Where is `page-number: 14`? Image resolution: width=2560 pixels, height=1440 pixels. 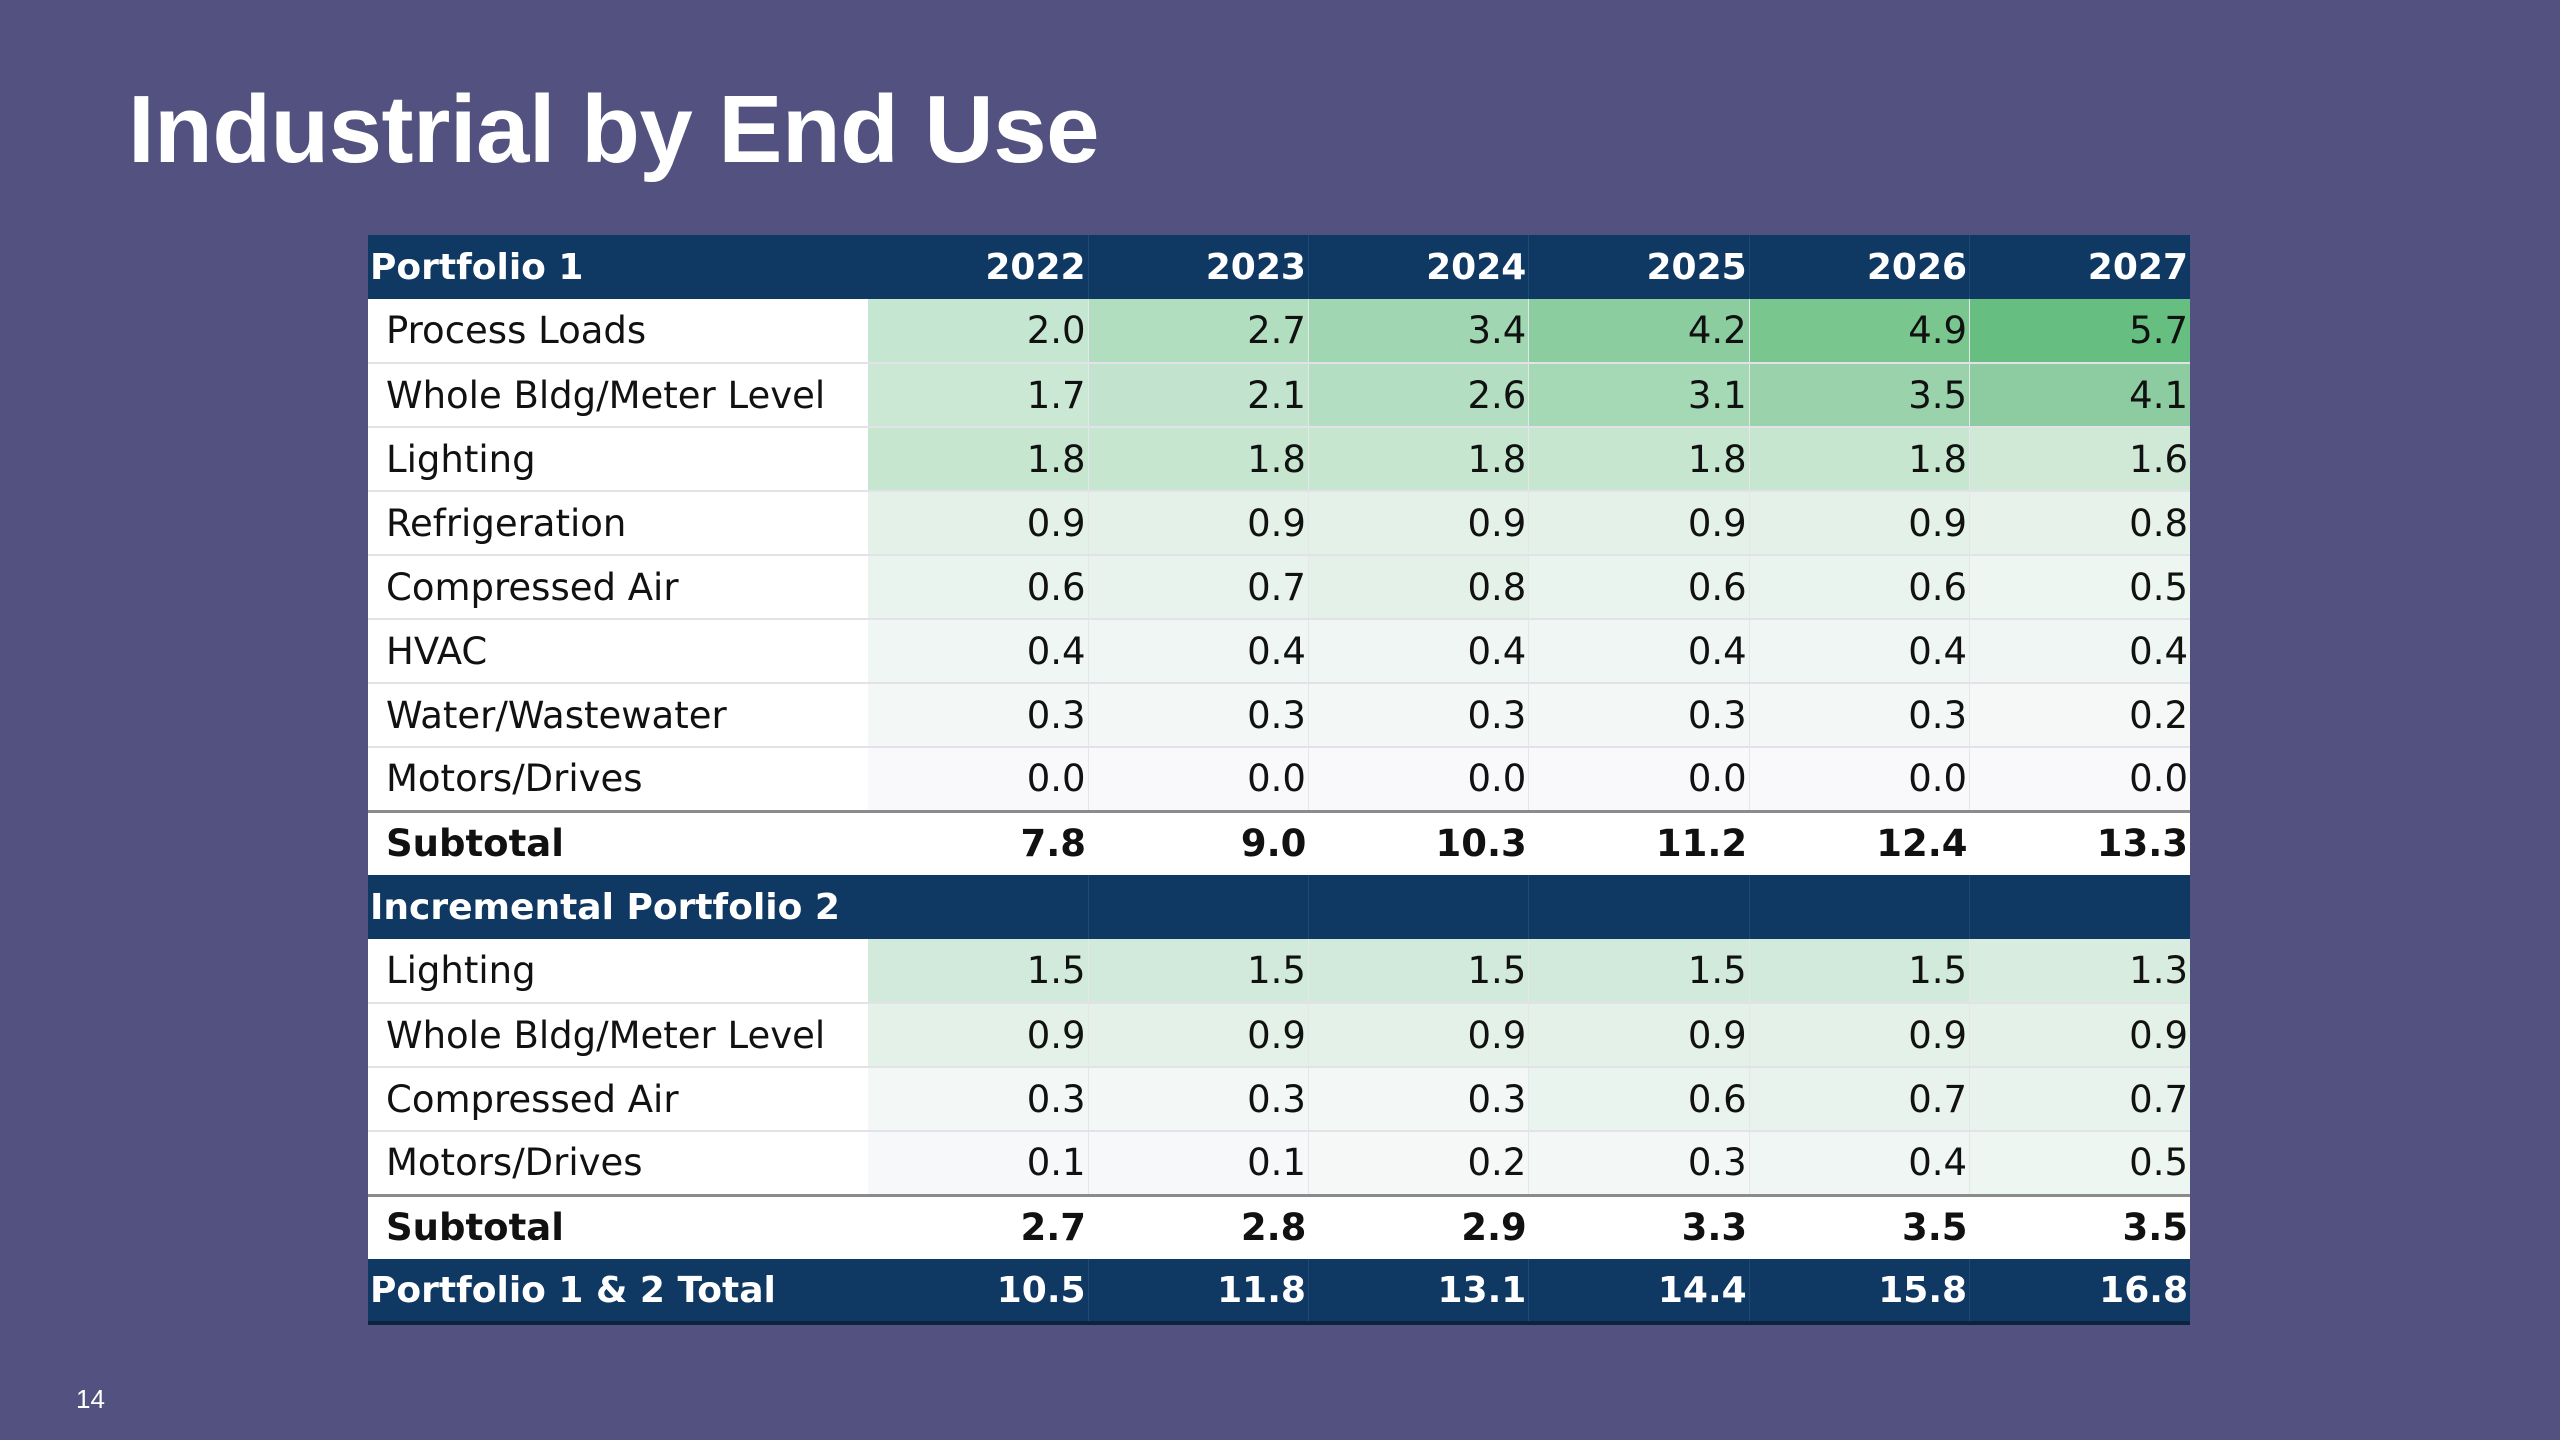
page-number: 14 is located at coordinates (90, 1399).